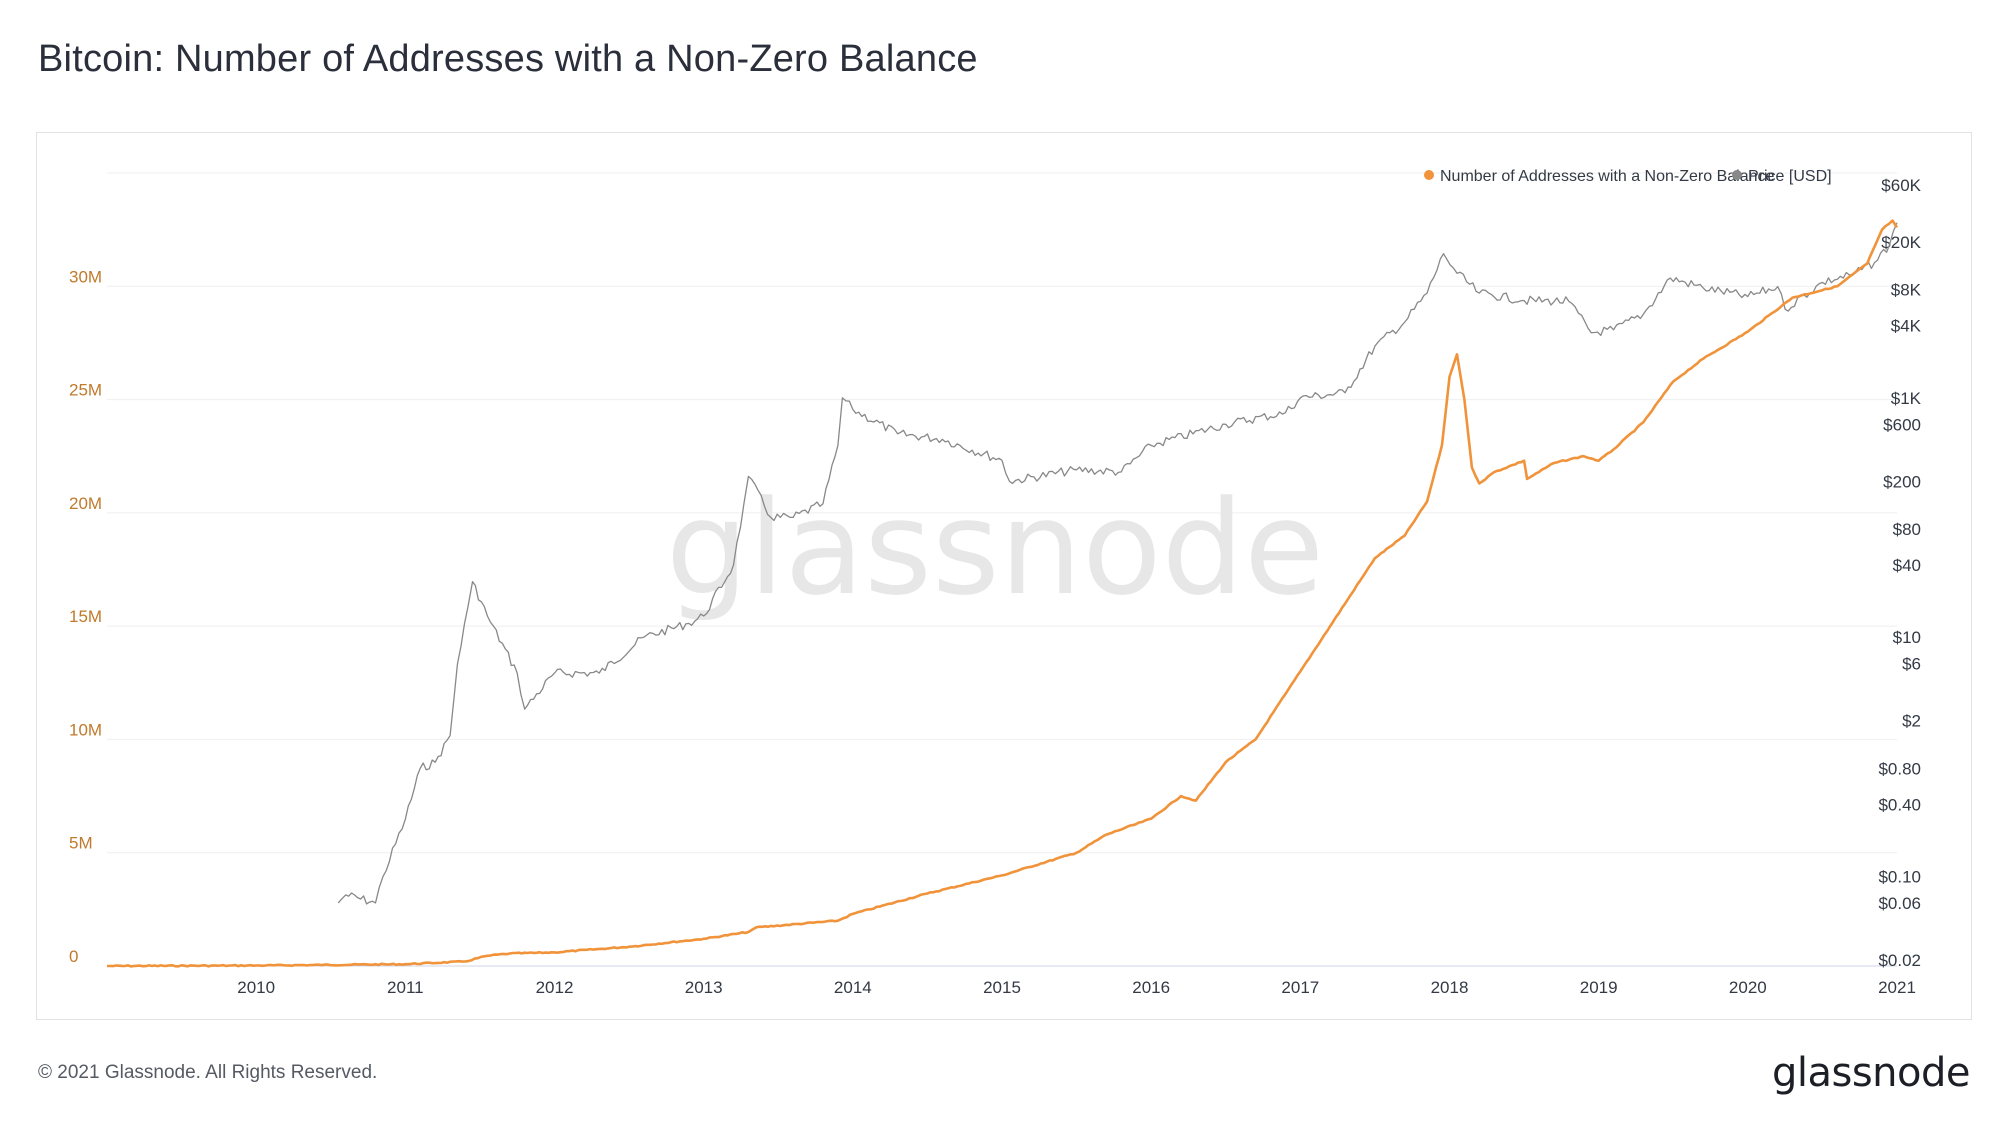 The image size is (2000, 1122). I want to click on x-axis-tick-label: 2018, so click(1450, 987).